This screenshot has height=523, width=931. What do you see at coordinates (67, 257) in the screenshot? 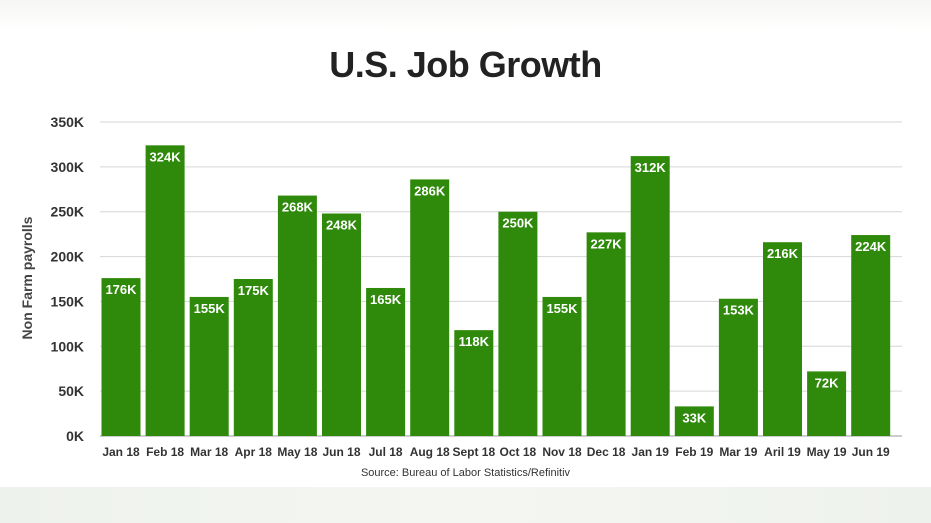
I see `y-tick-label: 200K` at bounding box center [67, 257].